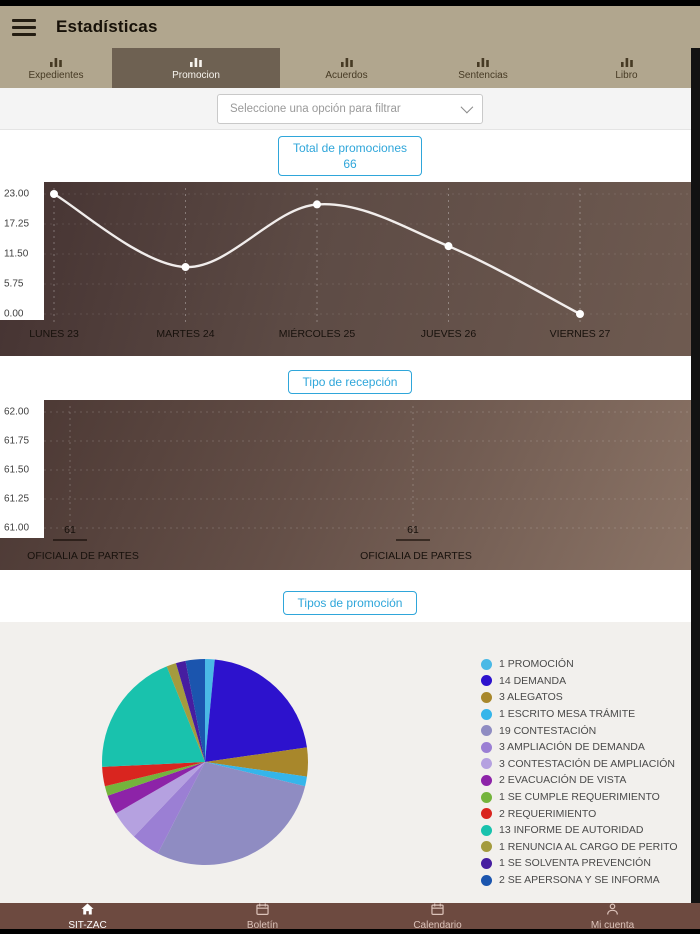 This screenshot has width=700, height=934. I want to click on nav-label: Calendario, so click(437, 925).